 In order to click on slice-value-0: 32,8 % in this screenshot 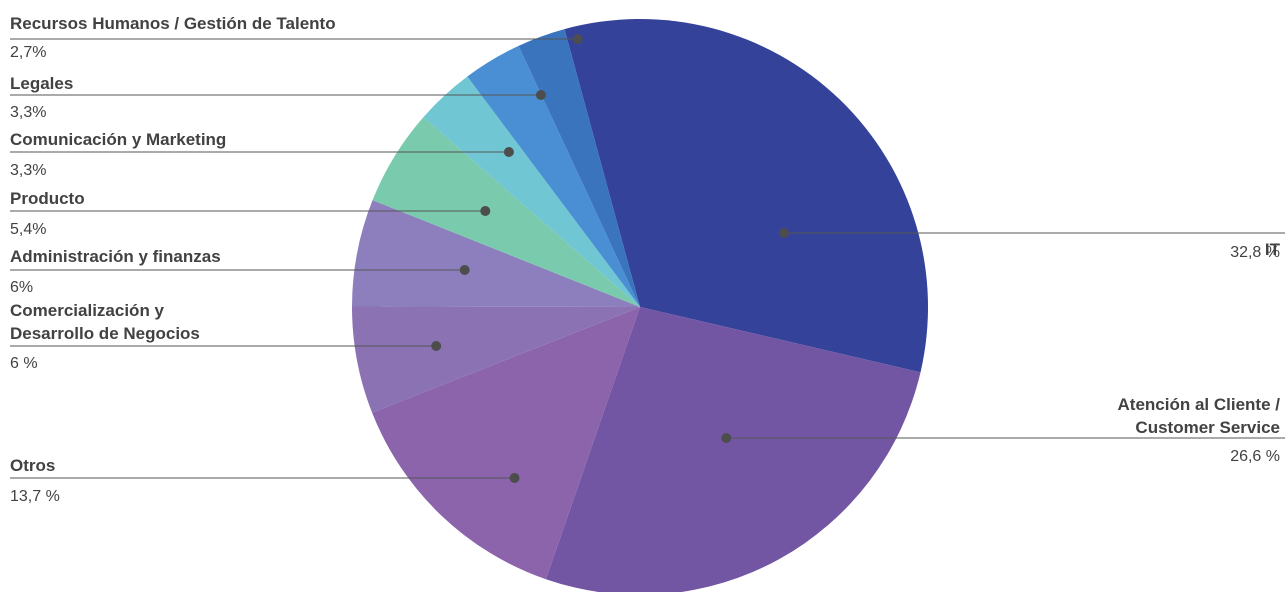, I will do `click(1255, 252)`.